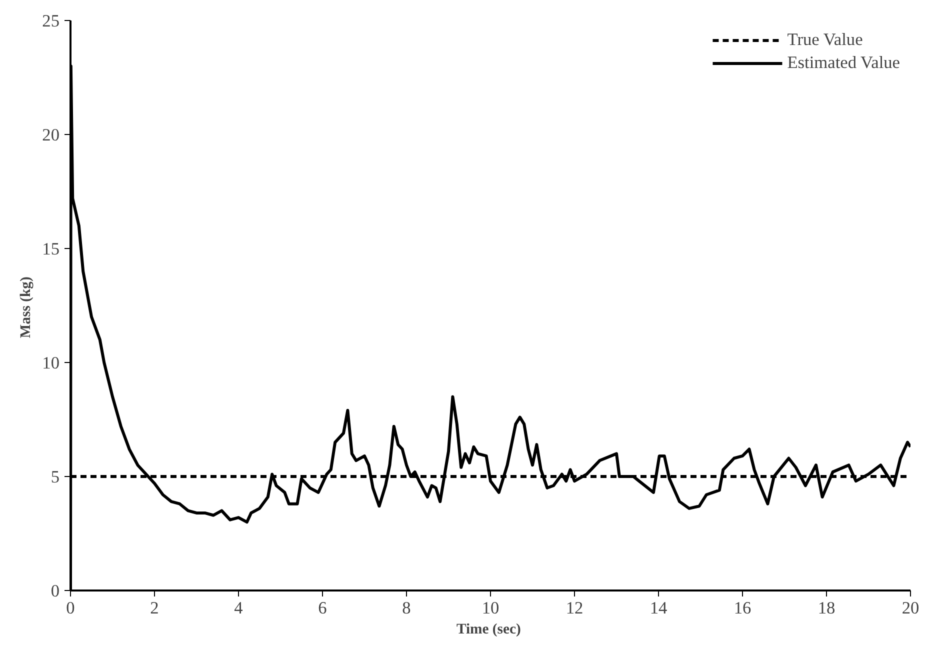 Image resolution: width=940 pixels, height=654 pixels. What do you see at coordinates (51, 135) in the screenshot?
I see `y-tick-label: 20` at bounding box center [51, 135].